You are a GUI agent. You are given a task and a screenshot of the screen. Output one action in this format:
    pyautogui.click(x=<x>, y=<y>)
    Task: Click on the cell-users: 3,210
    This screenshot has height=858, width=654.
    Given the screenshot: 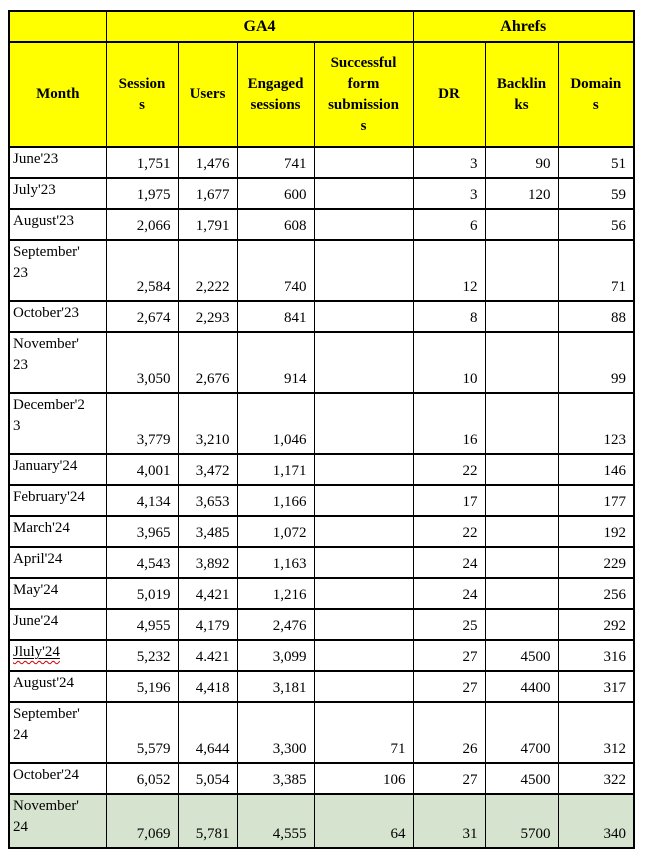 What is the action you would take?
    pyautogui.click(x=207, y=423)
    